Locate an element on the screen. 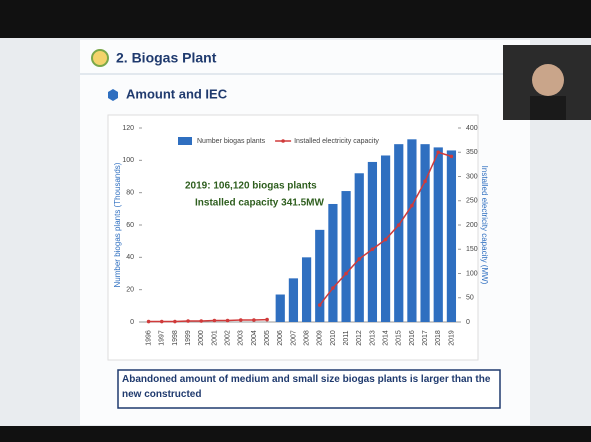  x-tick-label: 2000 is located at coordinates (201, 338).